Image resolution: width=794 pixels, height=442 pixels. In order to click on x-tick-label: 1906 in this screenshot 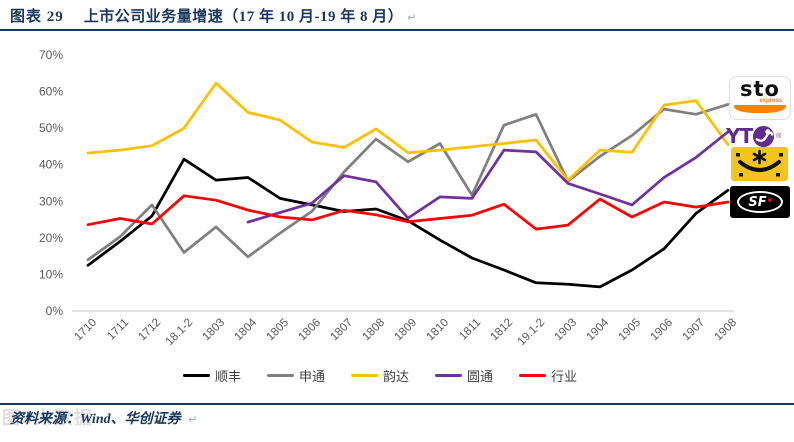, I will do `click(662, 330)`.